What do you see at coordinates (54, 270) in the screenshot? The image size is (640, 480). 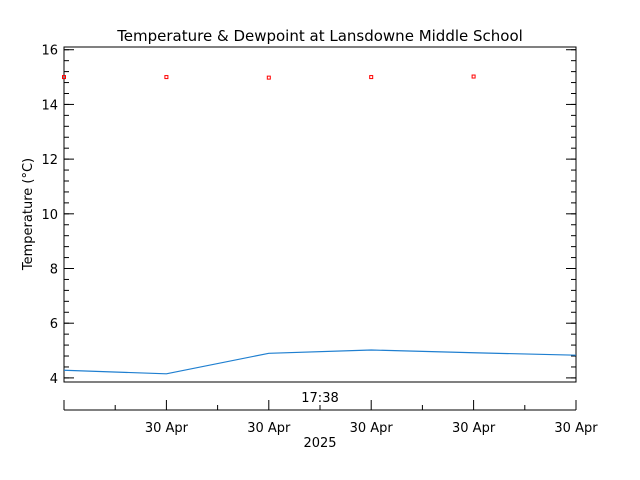 I see `y-tick-label: 8` at bounding box center [54, 270].